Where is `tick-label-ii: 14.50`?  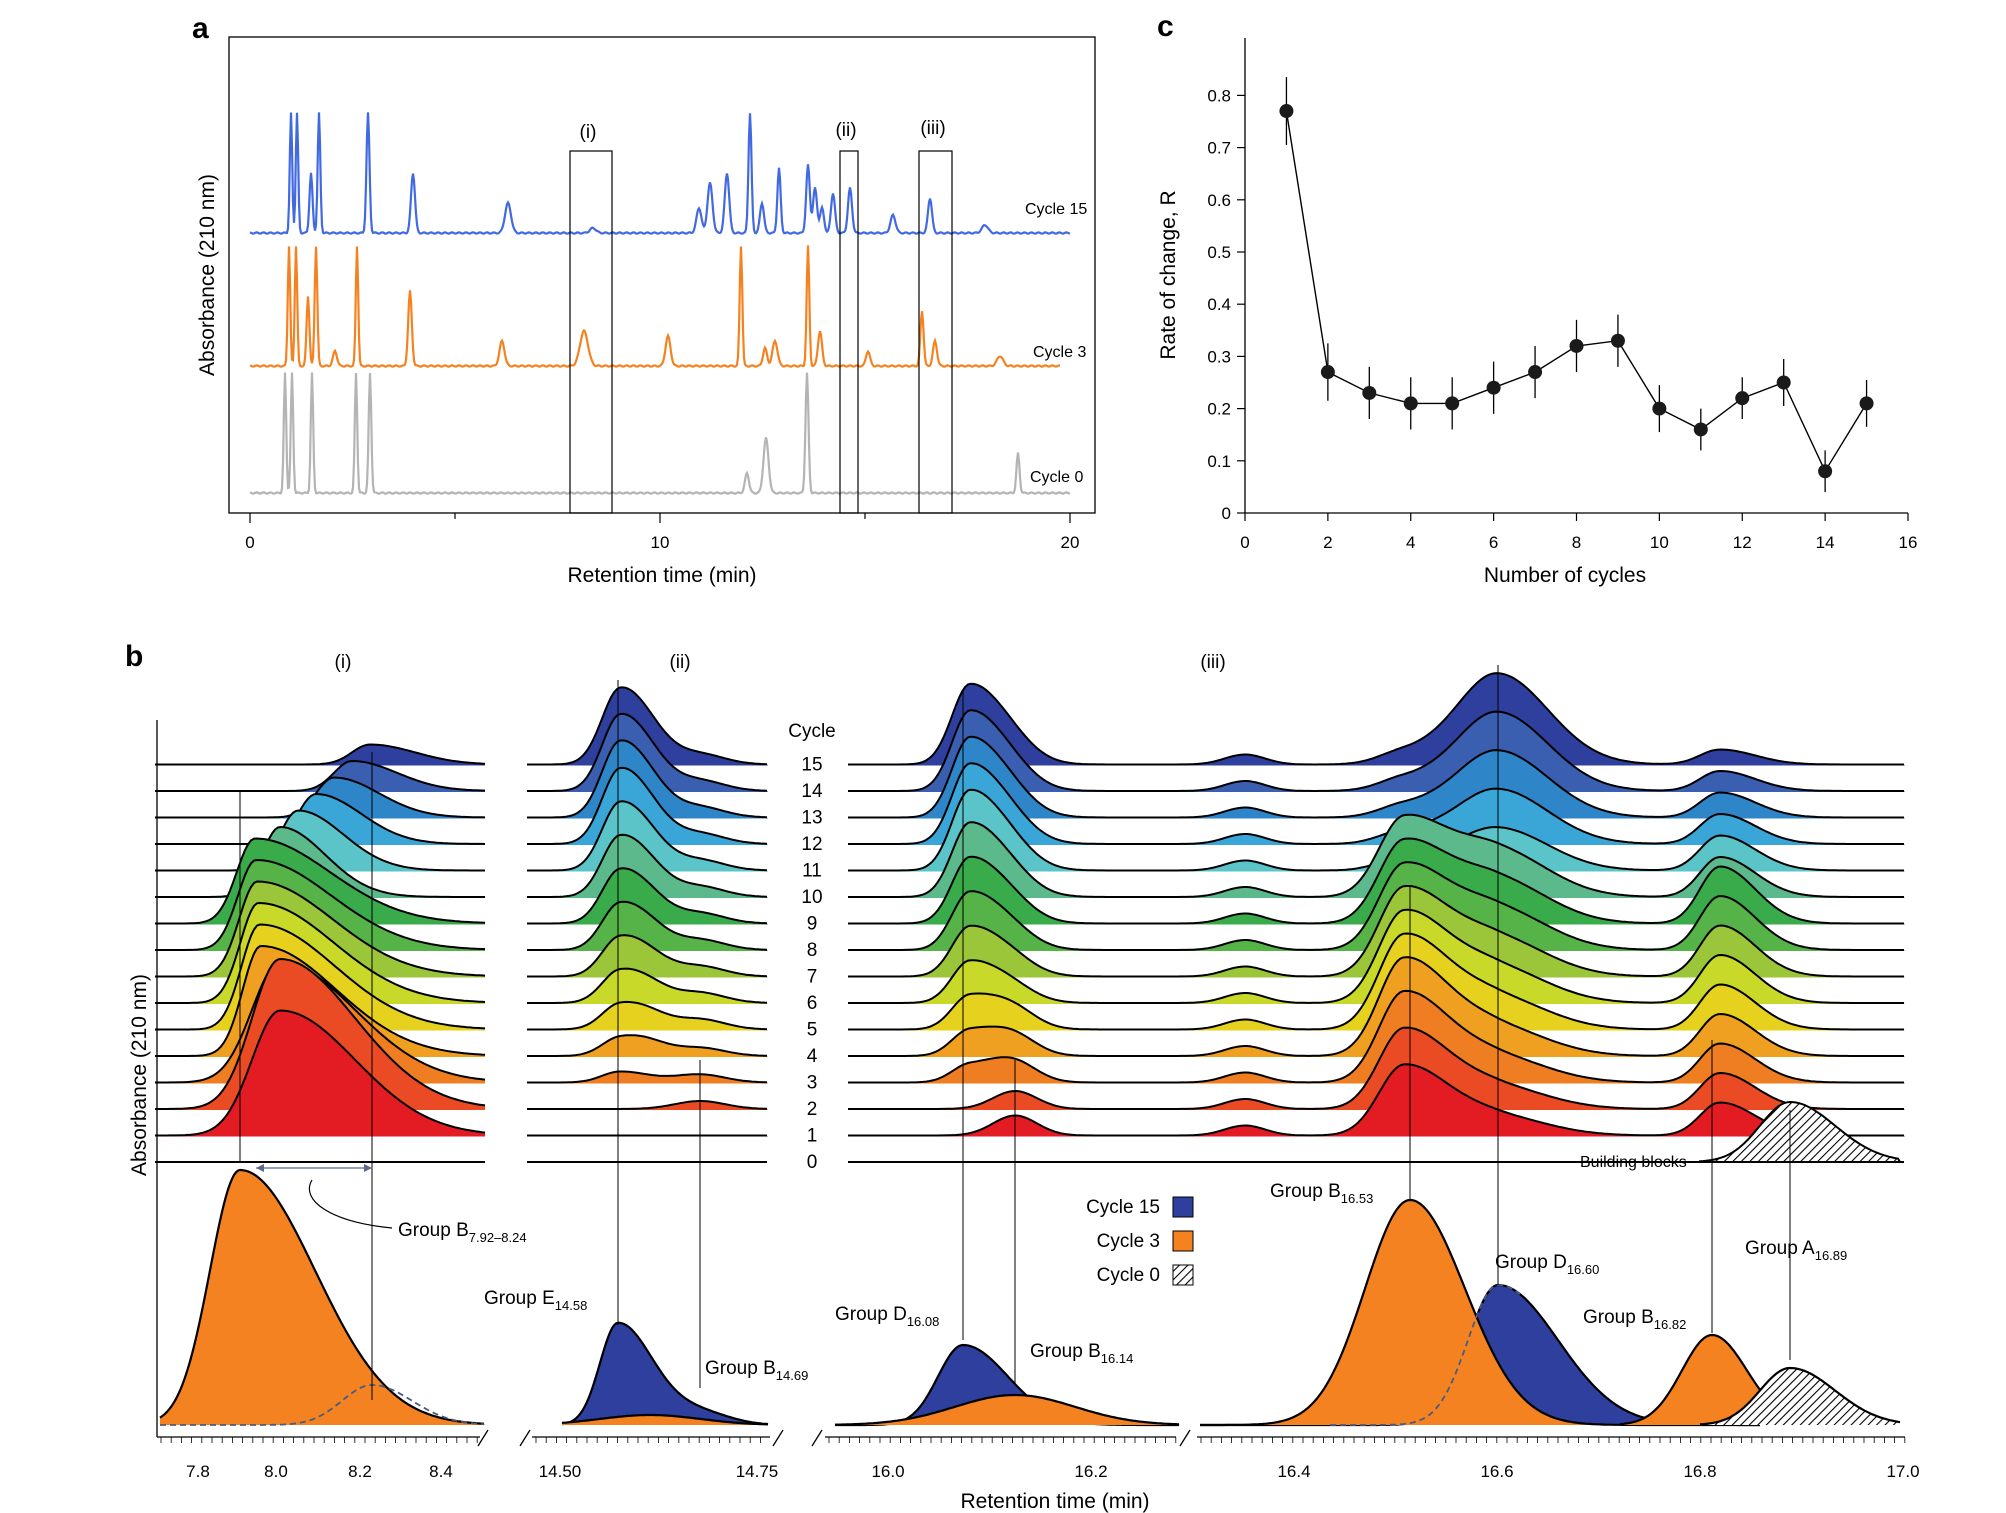
tick-label-ii: 14.50 is located at coordinates (560, 1471).